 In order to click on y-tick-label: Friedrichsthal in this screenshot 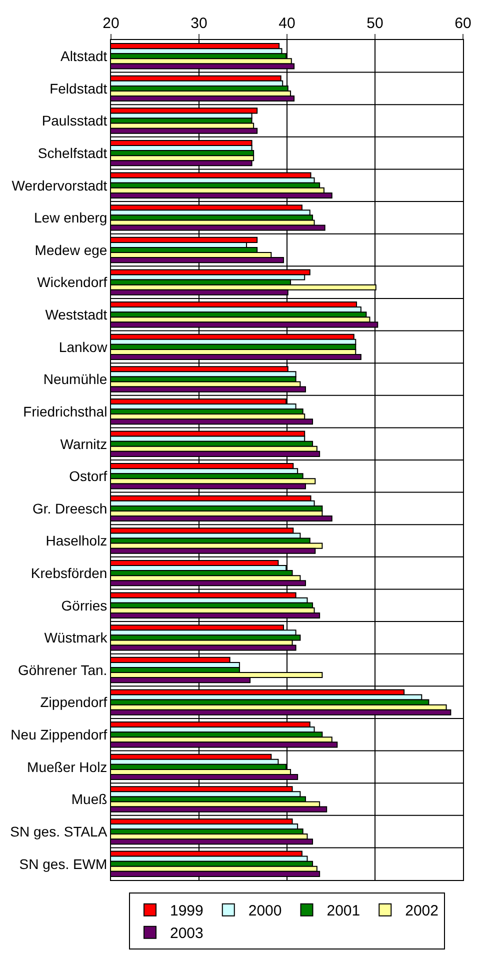, I will do `click(65, 411)`.